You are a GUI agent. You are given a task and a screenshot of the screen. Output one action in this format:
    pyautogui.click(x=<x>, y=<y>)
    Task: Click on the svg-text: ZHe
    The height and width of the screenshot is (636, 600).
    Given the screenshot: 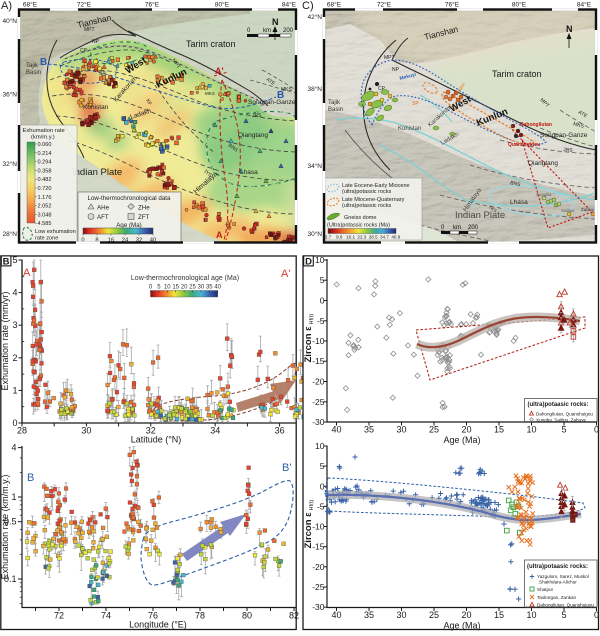 What is the action you would take?
    pyautogui.click(x=144, y=208)
    